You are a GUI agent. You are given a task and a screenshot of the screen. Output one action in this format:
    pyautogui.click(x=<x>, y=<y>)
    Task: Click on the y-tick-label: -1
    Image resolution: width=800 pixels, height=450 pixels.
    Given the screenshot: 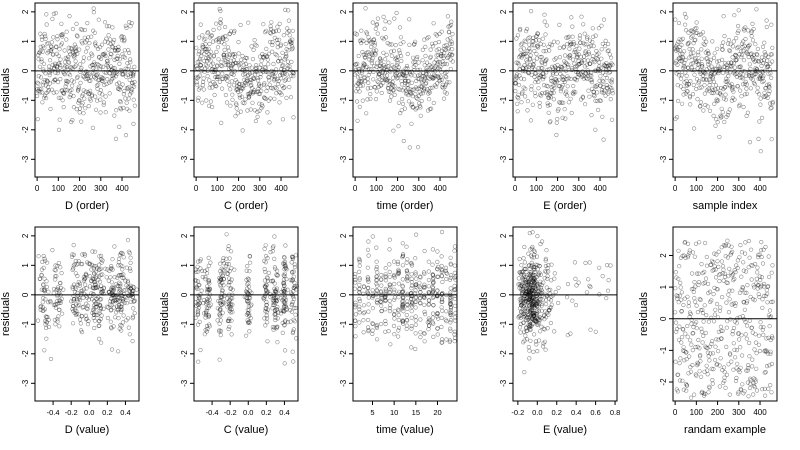 What is the action you would take?
    pyautogui.click(x=184, y=100)
    